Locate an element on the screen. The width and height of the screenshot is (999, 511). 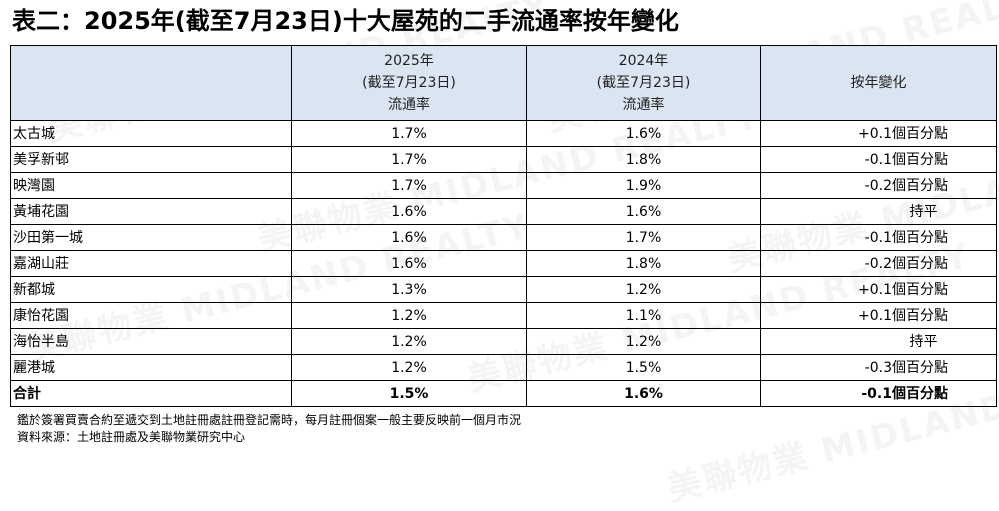
estate-name: 映灣園 is located at coordinates (151, 185).